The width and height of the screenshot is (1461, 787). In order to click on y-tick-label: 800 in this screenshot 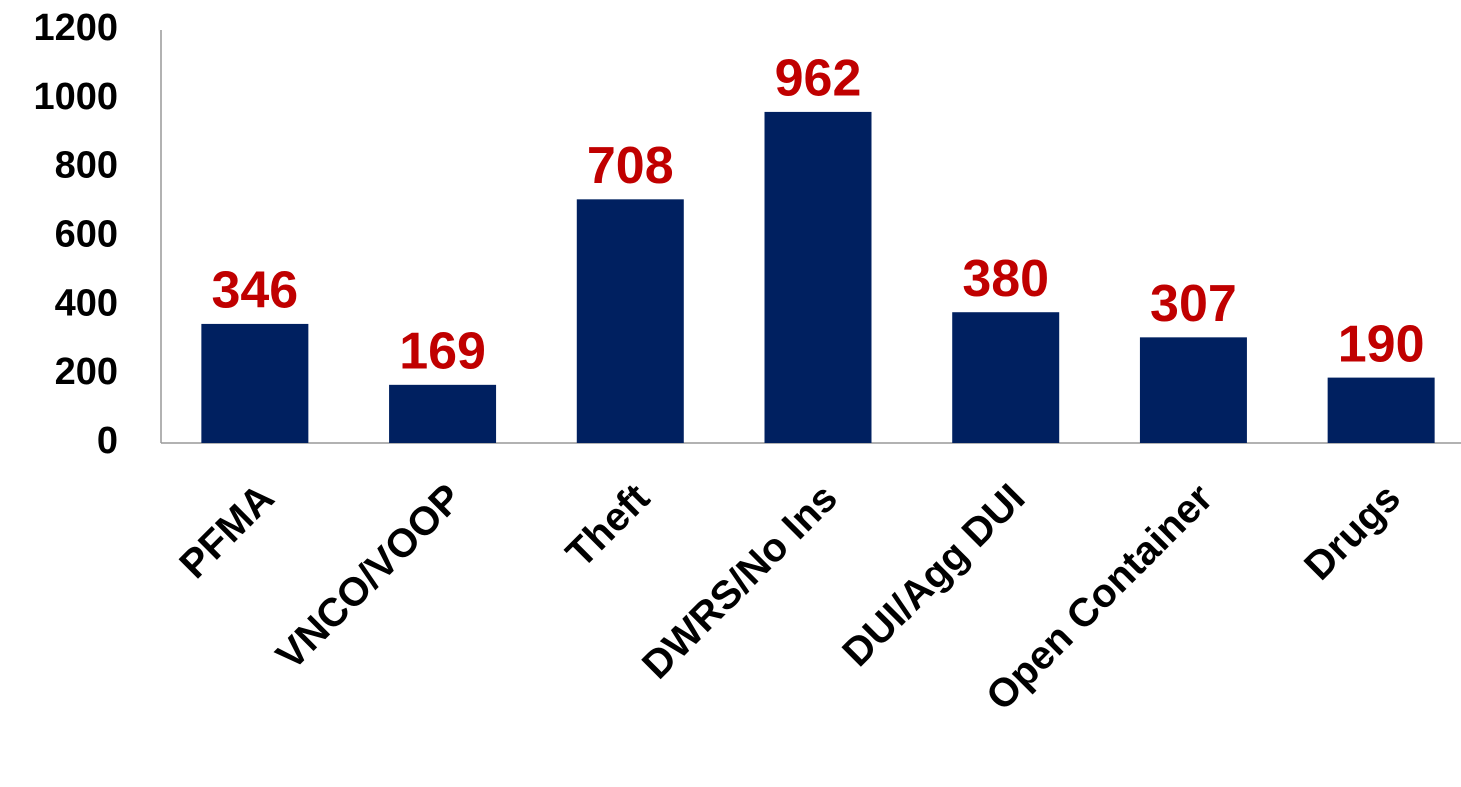, I will do `click(86, 166)`.